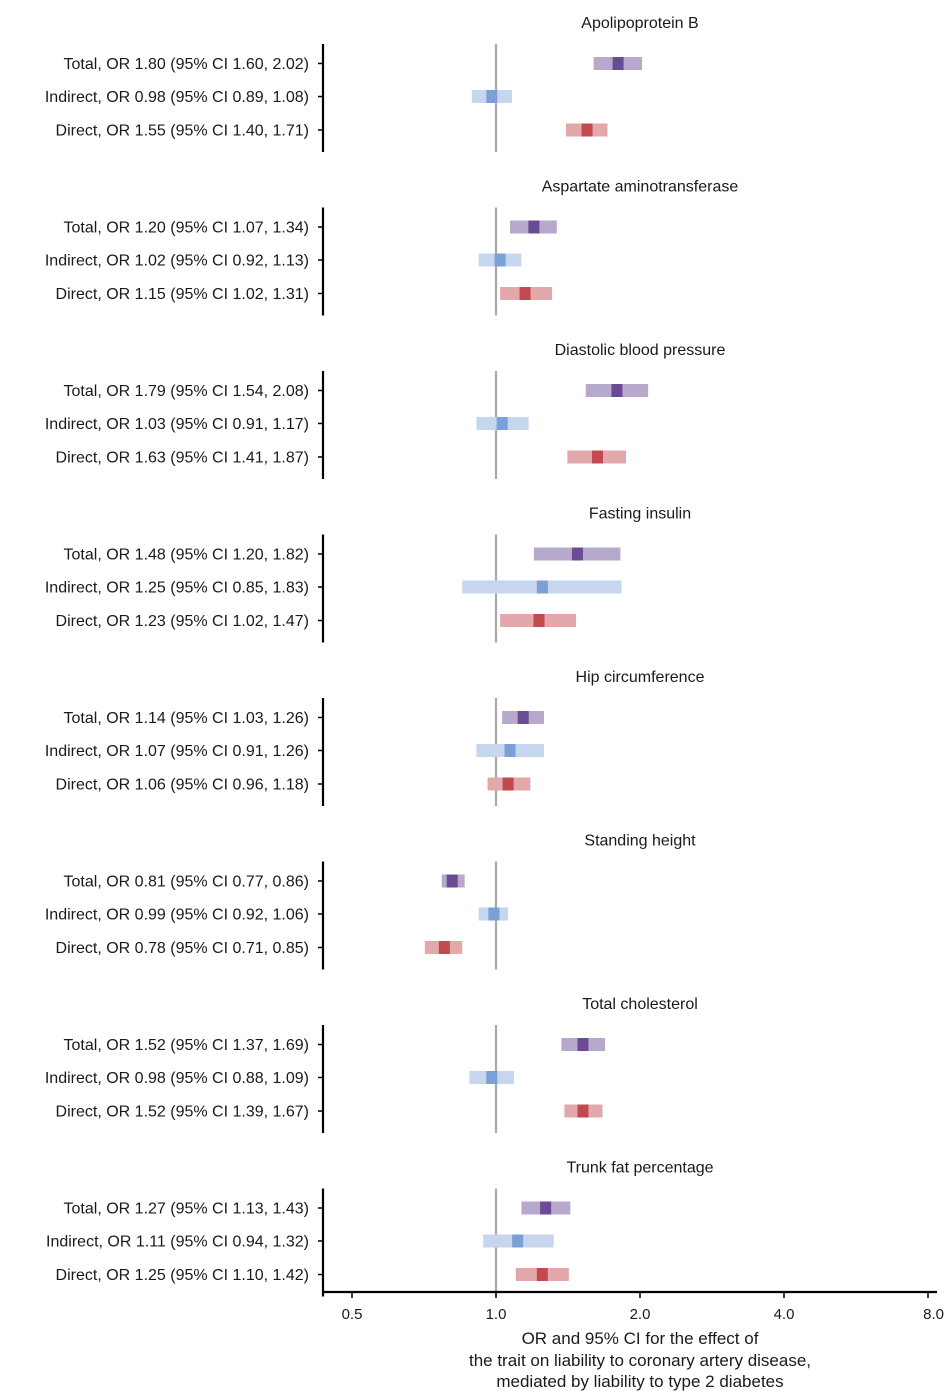  Describe the element at coordinates (177, 751) in the screenshot. I see `row-label-indirect: Indirect, OR 1.07 (95% CI 0.91, 1.26)` at that location.